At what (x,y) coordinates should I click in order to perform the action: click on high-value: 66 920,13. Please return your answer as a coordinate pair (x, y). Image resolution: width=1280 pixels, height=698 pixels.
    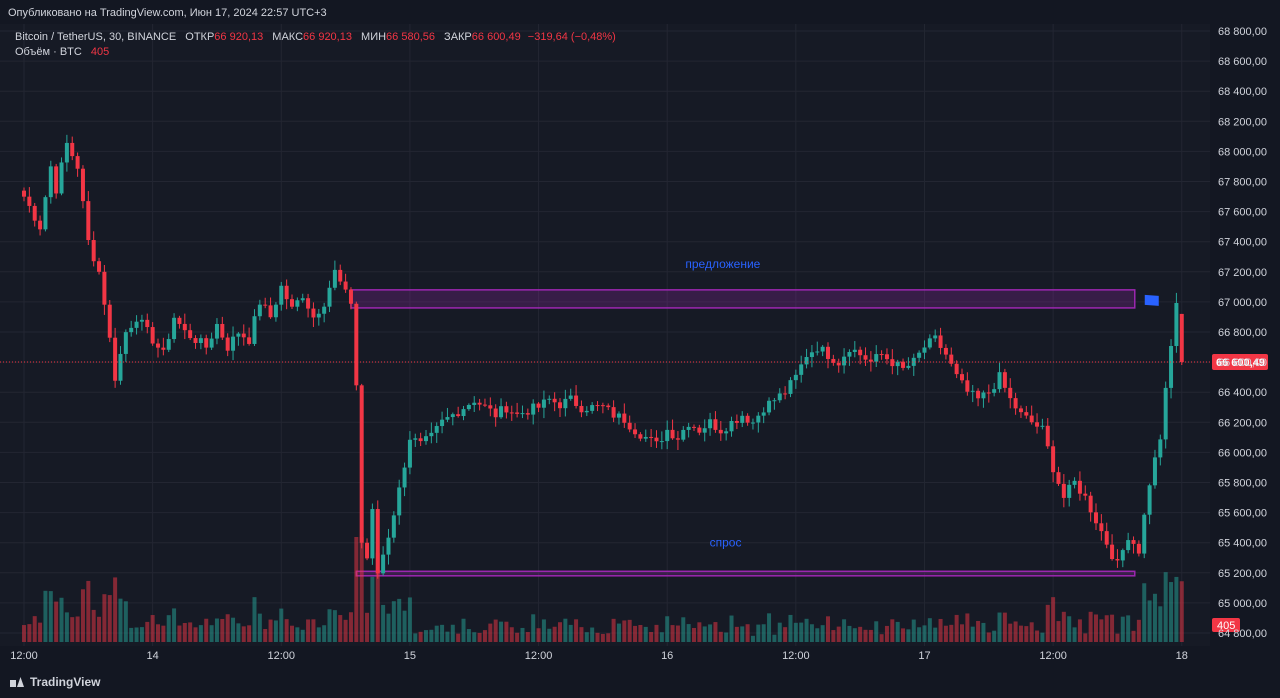
    Looking at the image, I should click on (327, 37).